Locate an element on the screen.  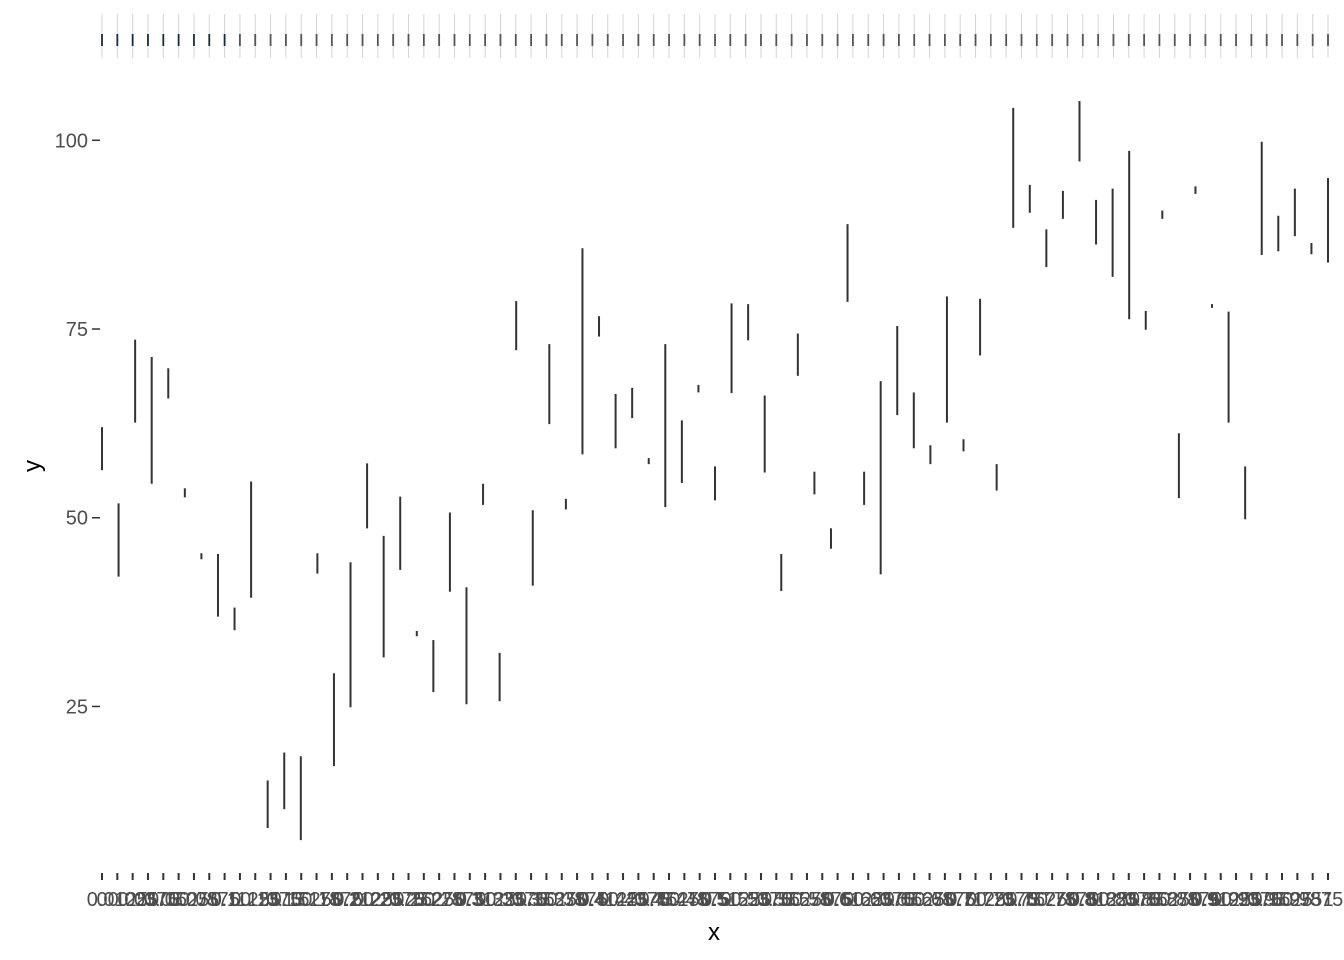
x-tick-label: 0.475 is located at coordinates (684, 900).